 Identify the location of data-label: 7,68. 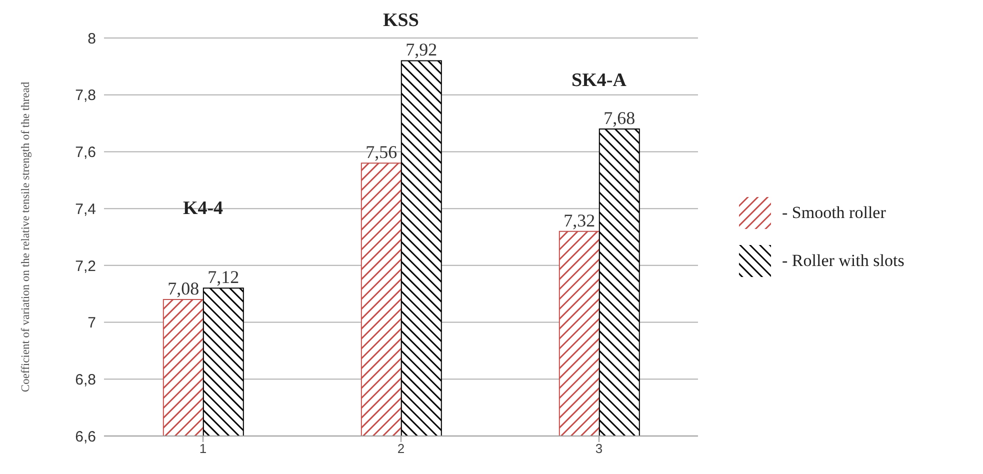
(620, 118).